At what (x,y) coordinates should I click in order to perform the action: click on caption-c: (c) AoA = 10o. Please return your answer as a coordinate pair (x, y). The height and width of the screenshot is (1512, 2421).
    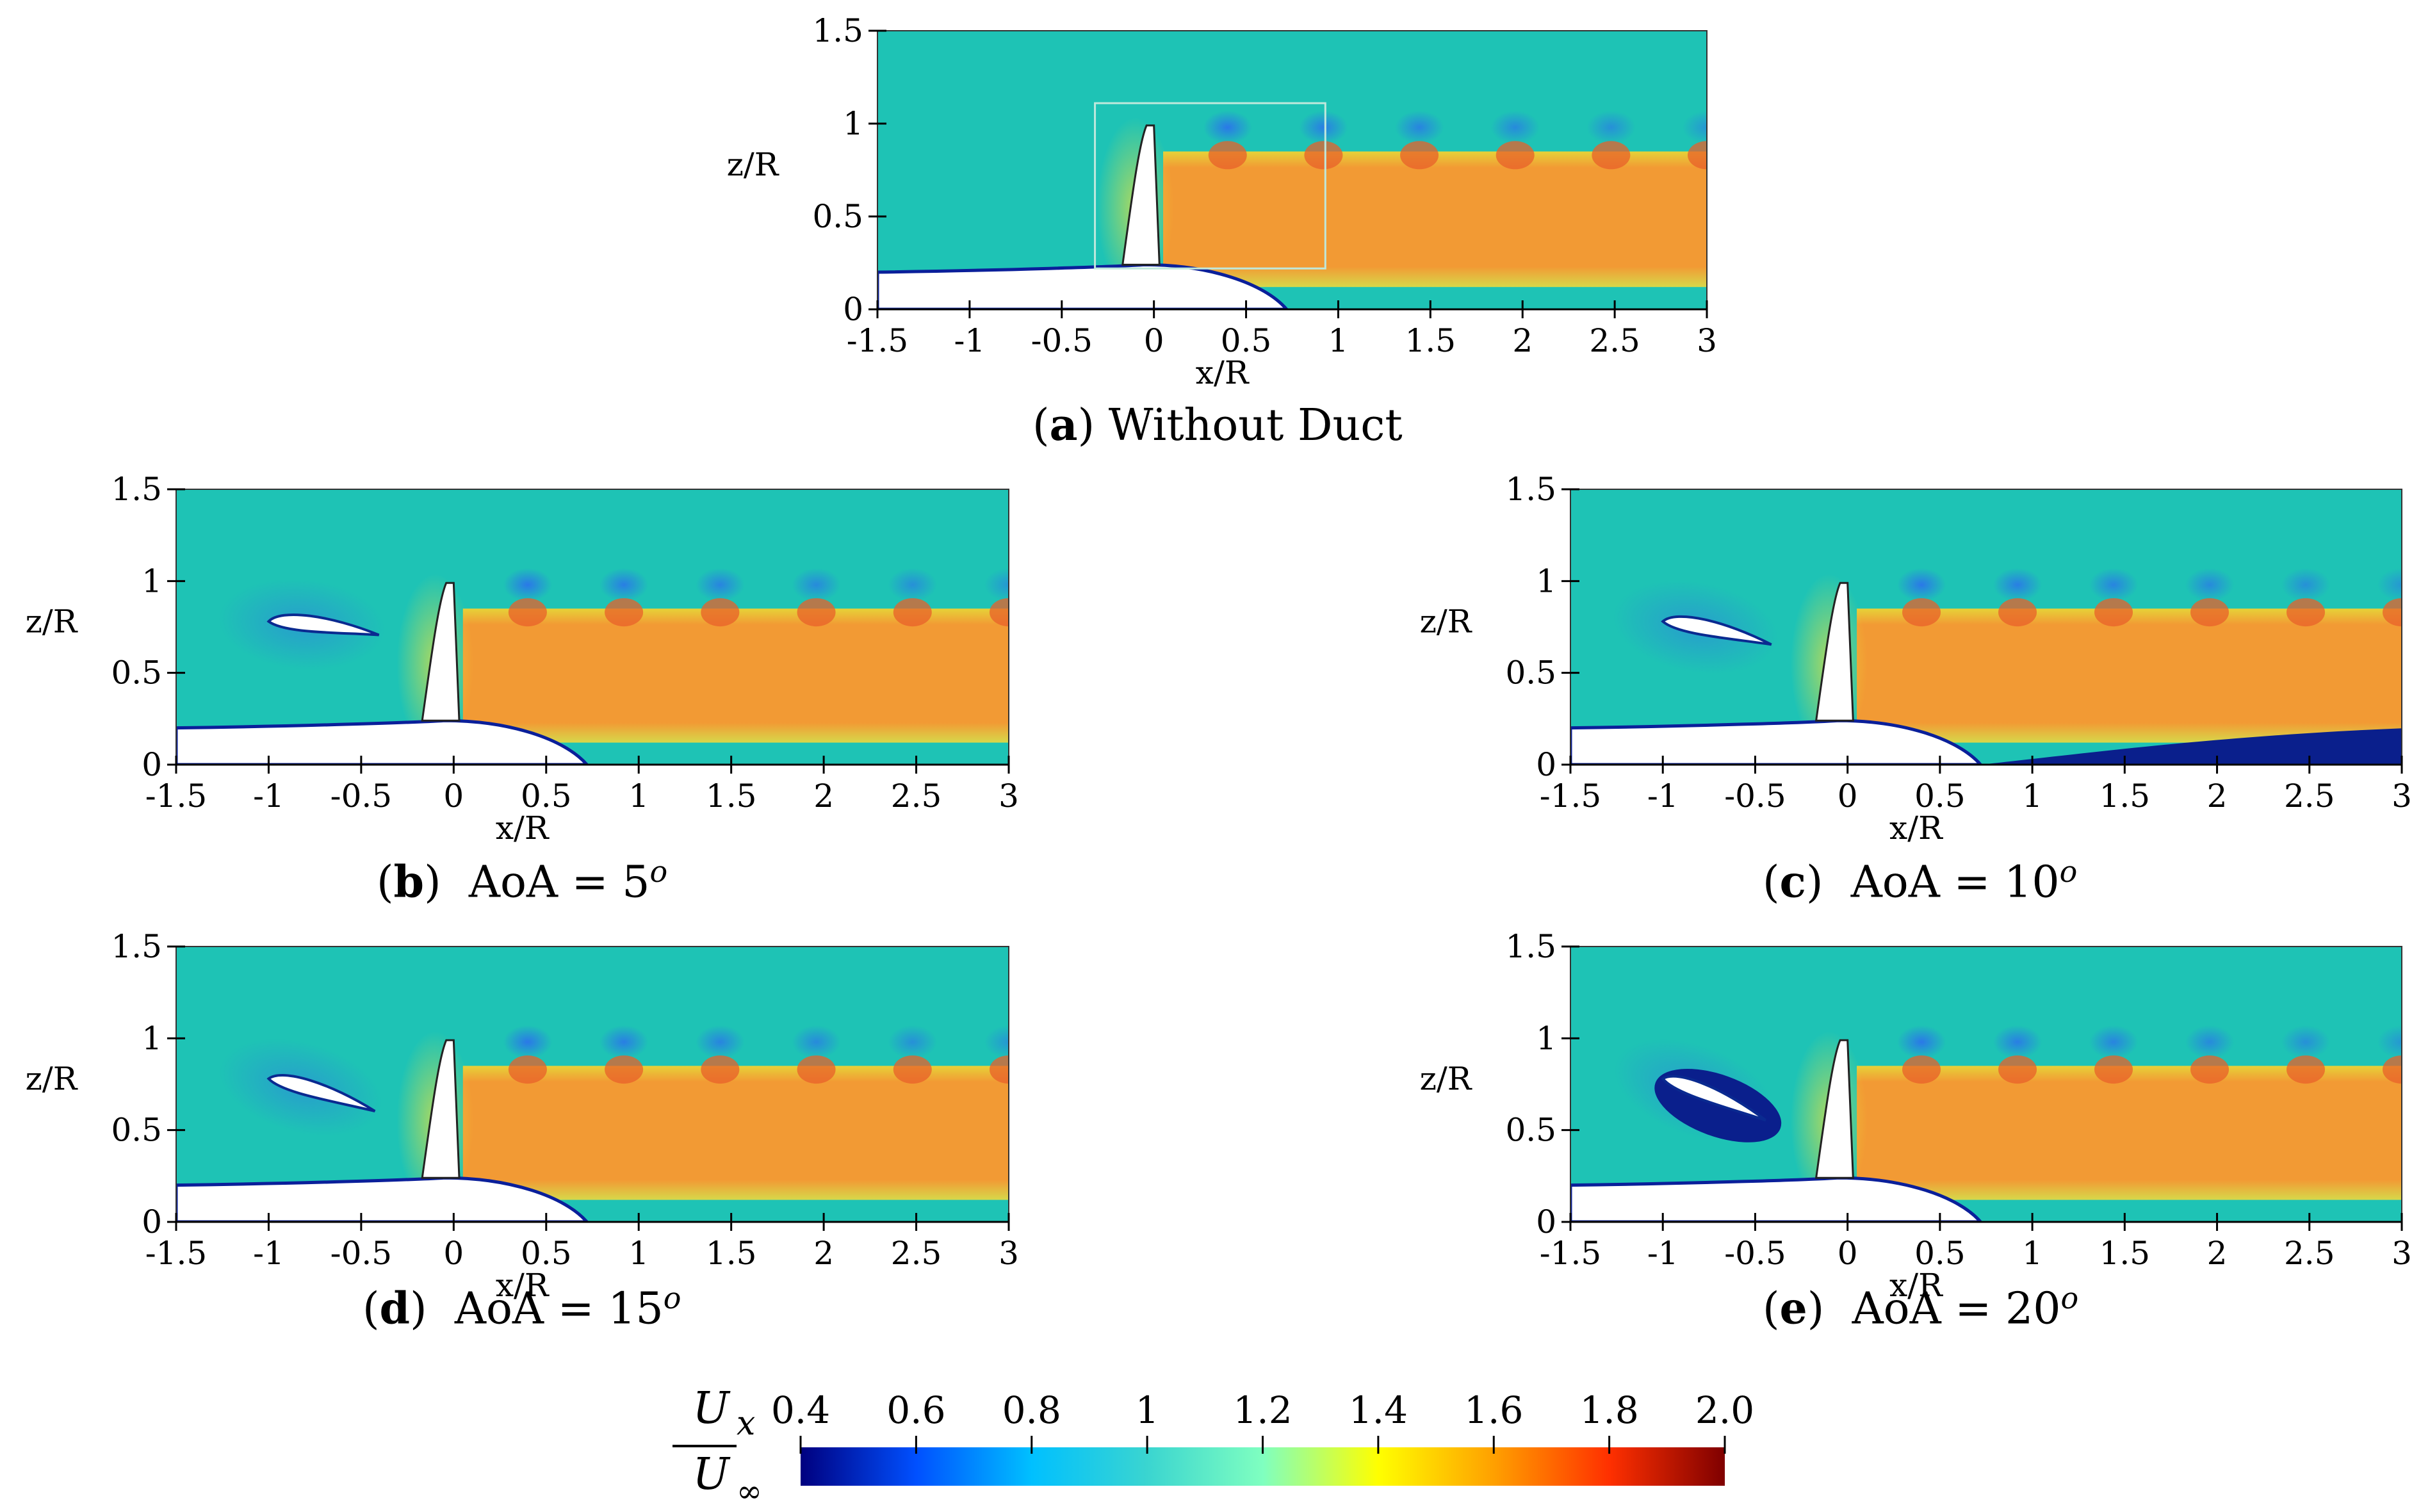
    Looking at the image, I should click on (1920, 881).